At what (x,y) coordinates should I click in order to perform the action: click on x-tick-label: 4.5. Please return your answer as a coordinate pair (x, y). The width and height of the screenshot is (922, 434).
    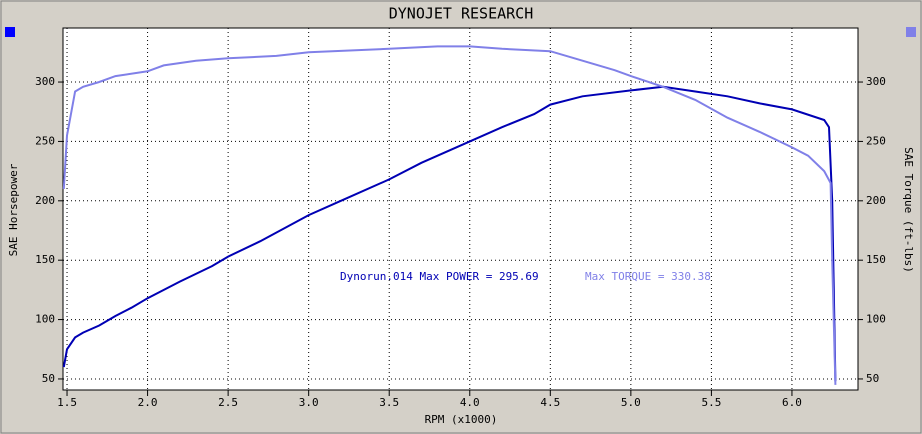
    Looking at the image, I should click on (550, 402).